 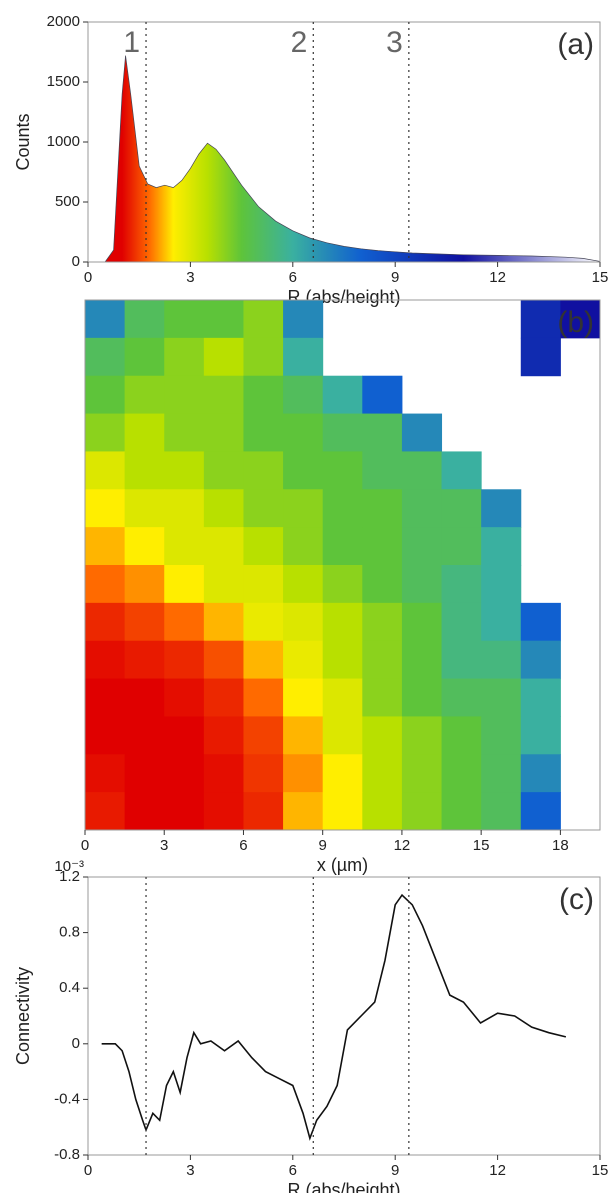 What do you see at coordinates (69, 987) in the screenshot?
I see `y-tick-label: 0.4` at bounding box center [69, 987].